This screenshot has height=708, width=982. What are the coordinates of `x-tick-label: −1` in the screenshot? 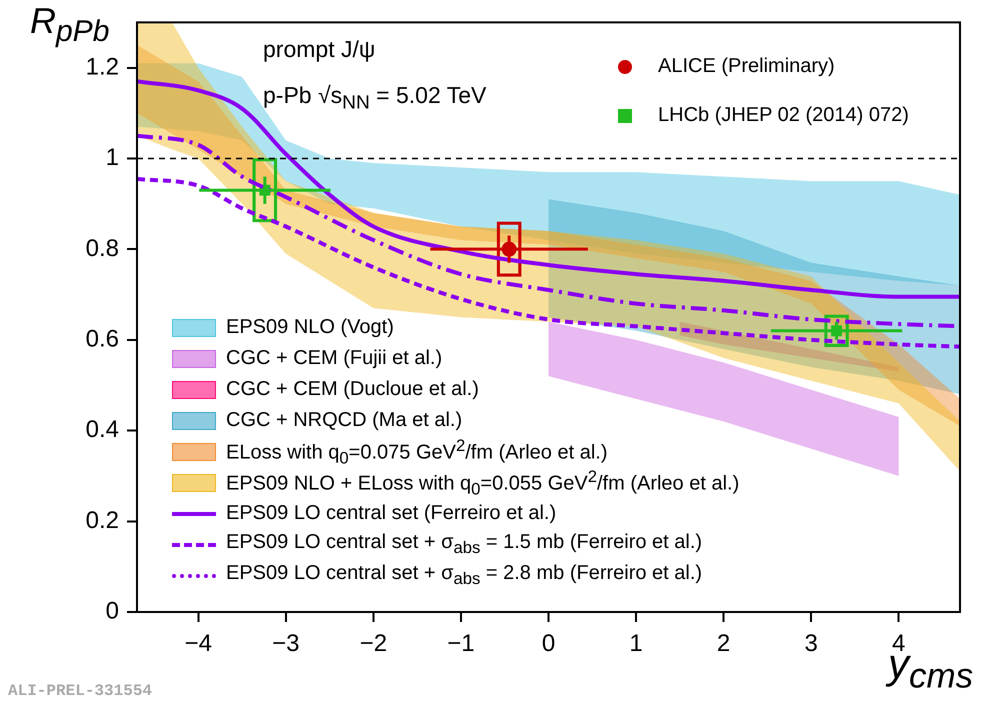 It's located at (461, 644).